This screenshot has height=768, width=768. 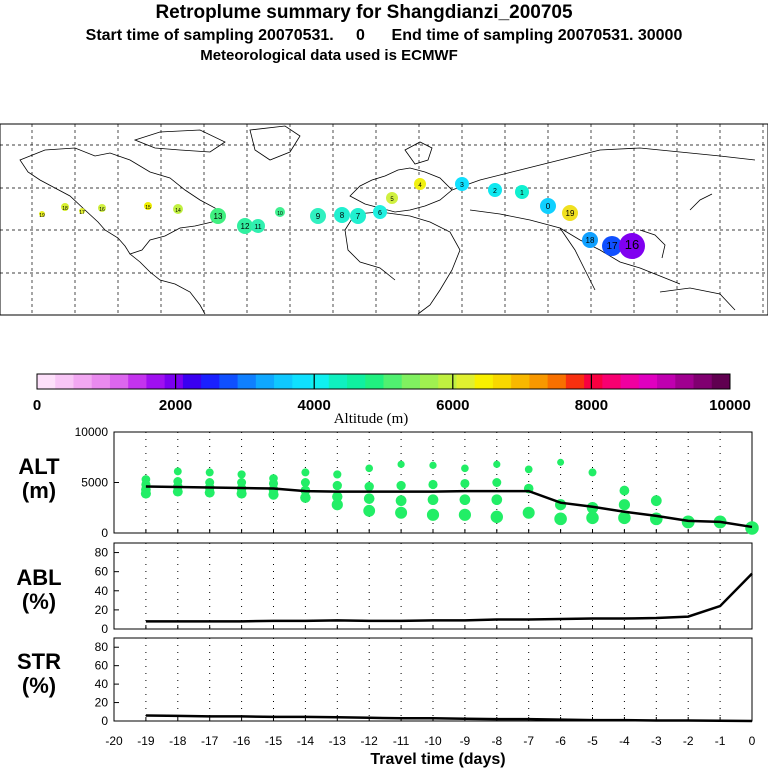 I want to click on plume-marker-label: 3, so click(x=462, y=185).